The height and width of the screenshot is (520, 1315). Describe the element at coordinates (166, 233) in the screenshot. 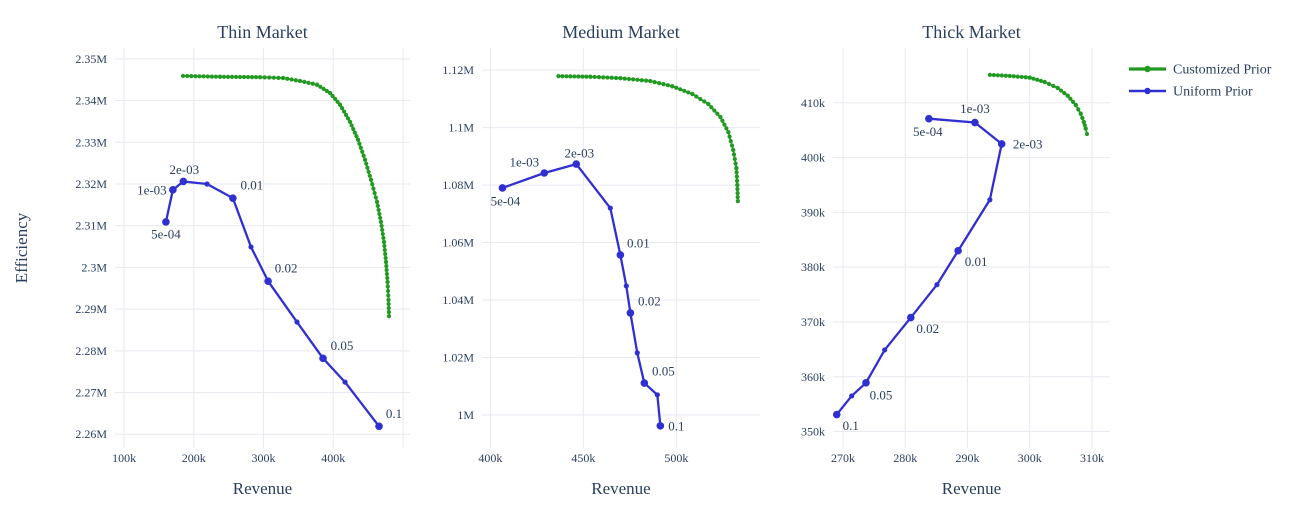

I see `point-label-5e-04: 5e-04` at that location.